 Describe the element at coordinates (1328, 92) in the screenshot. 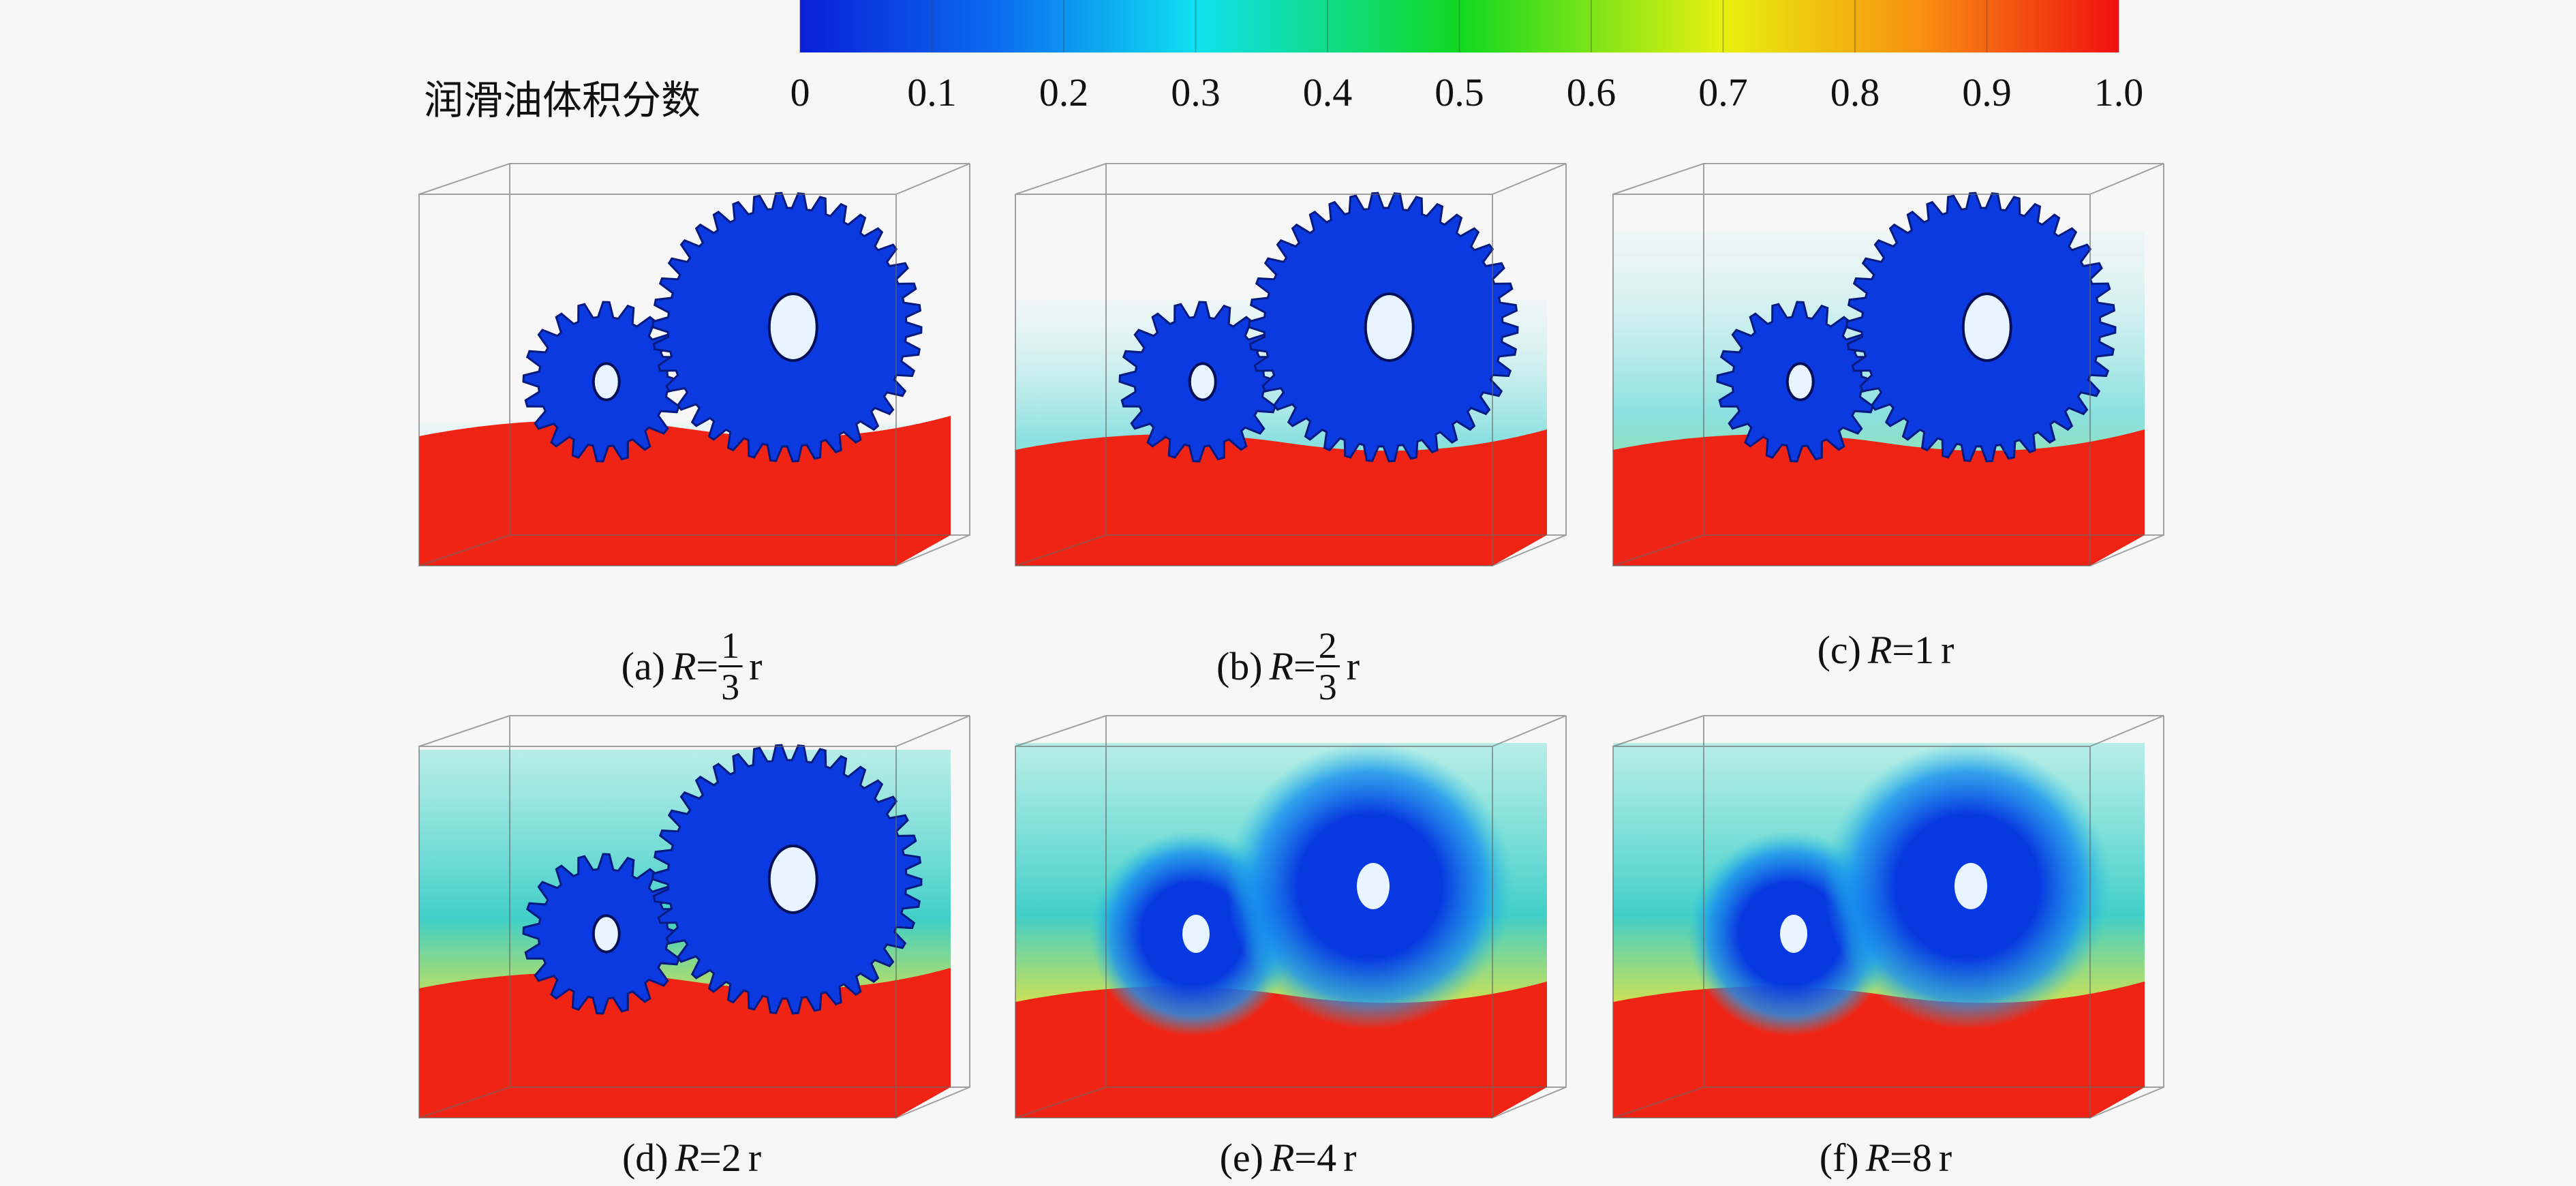

I see `colorbar-tick-label: 0.4` at that location.